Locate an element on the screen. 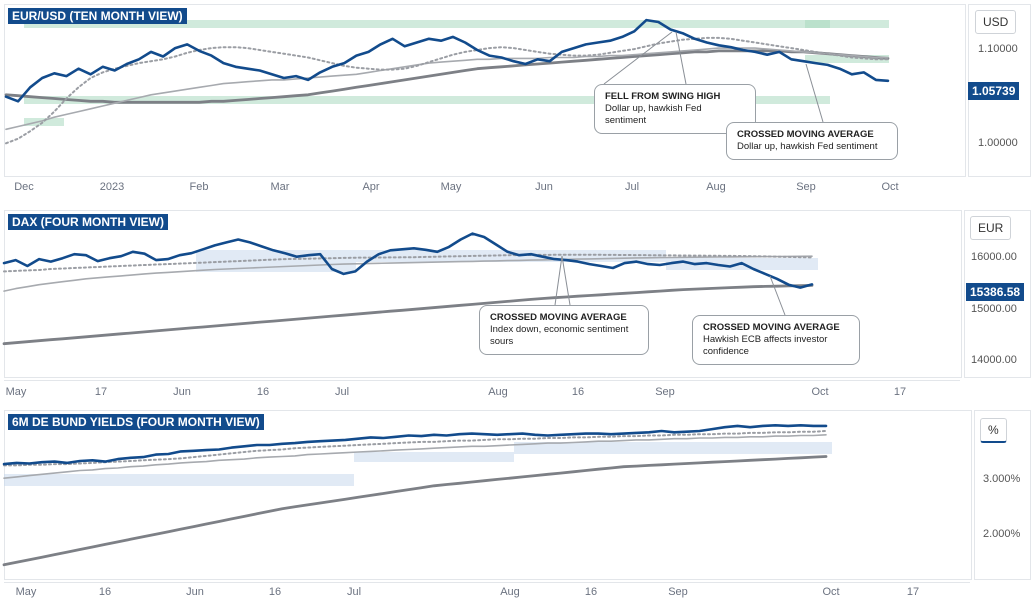 The height and width of the screenshot is (609, 1033). dax-xtick: Jul is located at coordinates (342, 392).